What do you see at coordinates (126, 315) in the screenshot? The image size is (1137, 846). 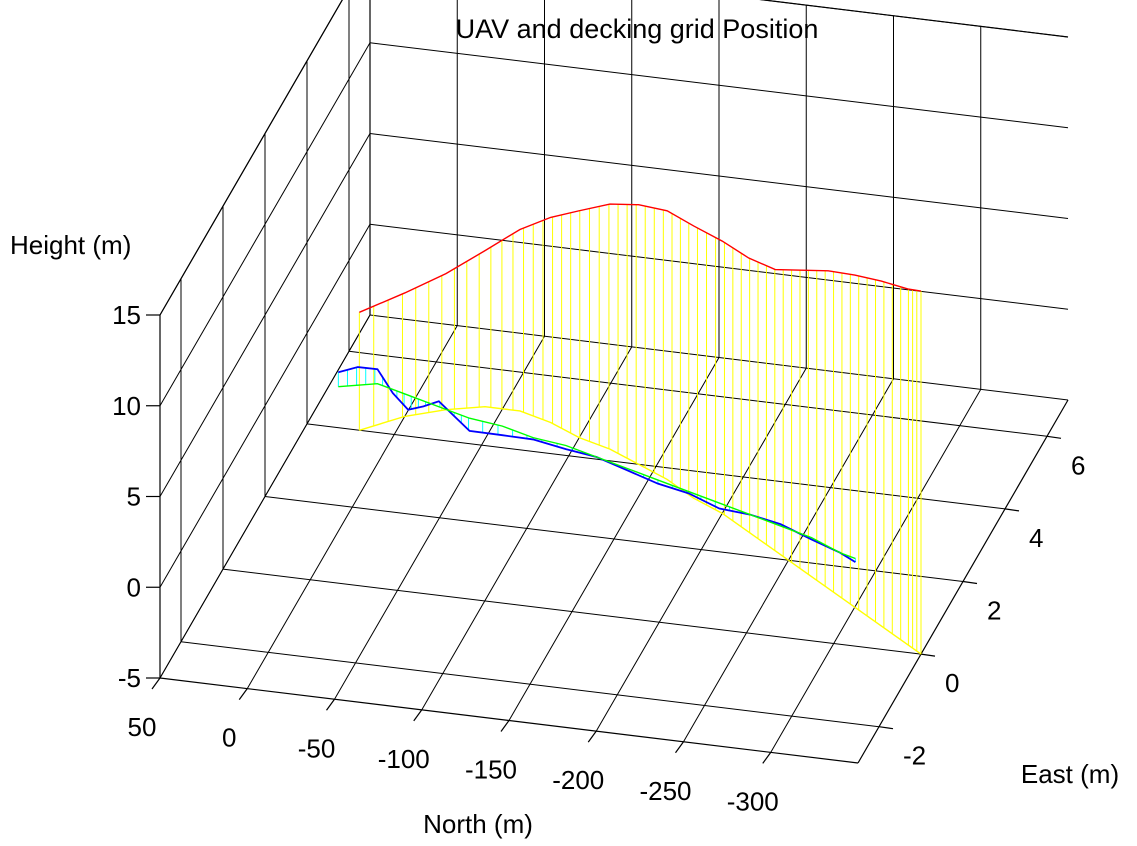 I see `height-tick-label-4: 15` at bounding box center [126, 315].